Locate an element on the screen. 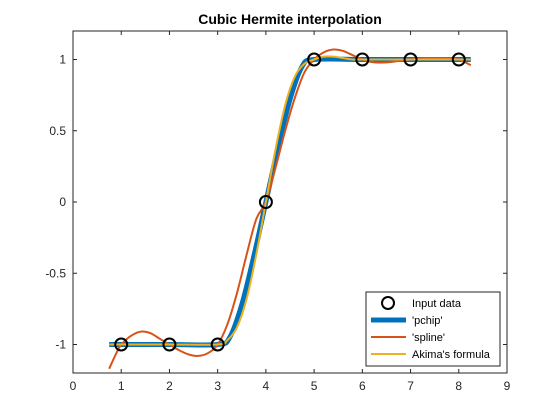  x-tick-label: 1 is located at coordinates (121, 386).